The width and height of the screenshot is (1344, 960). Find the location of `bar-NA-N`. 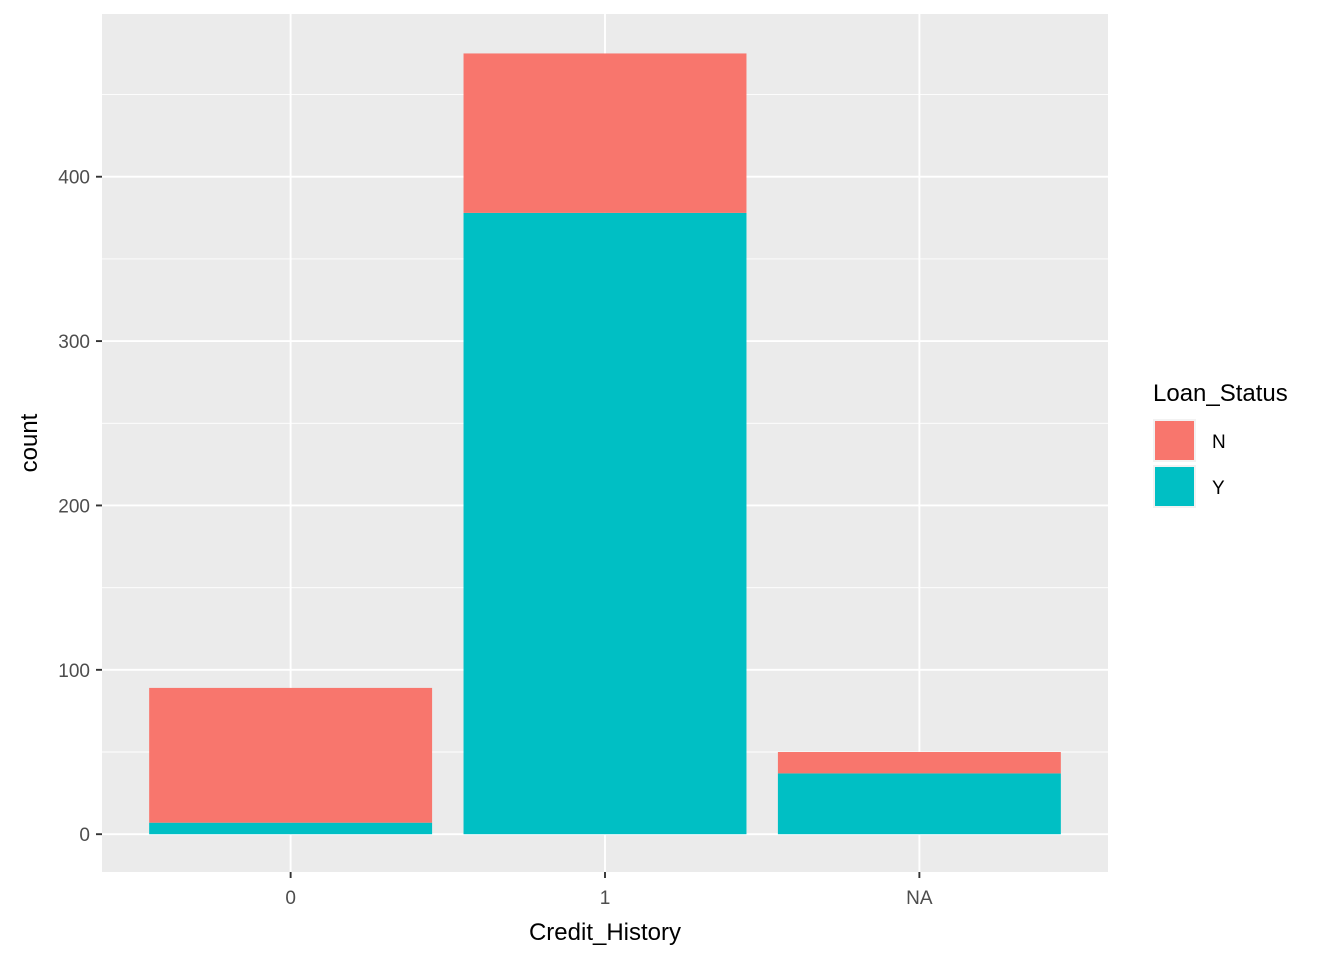

bar-NA-N is located at coordinates (919, 763).